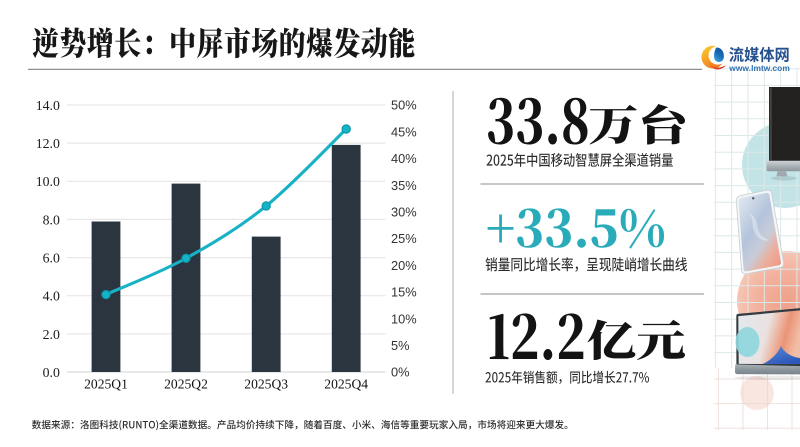 This screenshot has height=447, width=800. I want to click on svg-text: 14.0, so click(48, 105).